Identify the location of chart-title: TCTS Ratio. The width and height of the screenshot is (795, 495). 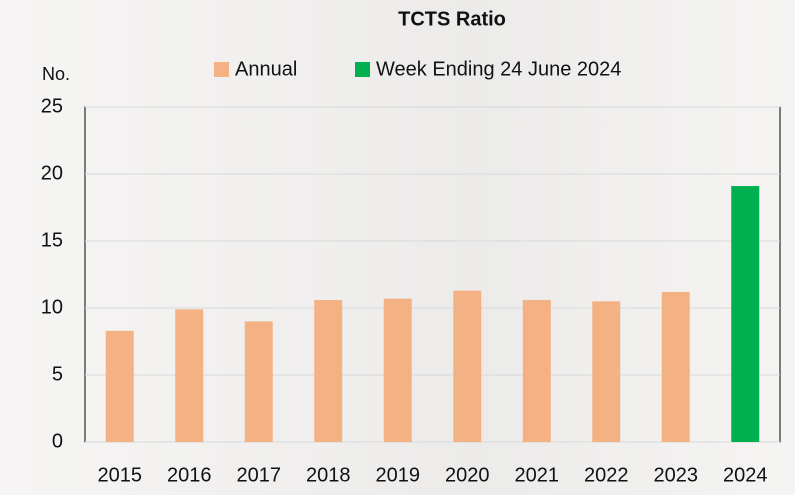
(452, 19).